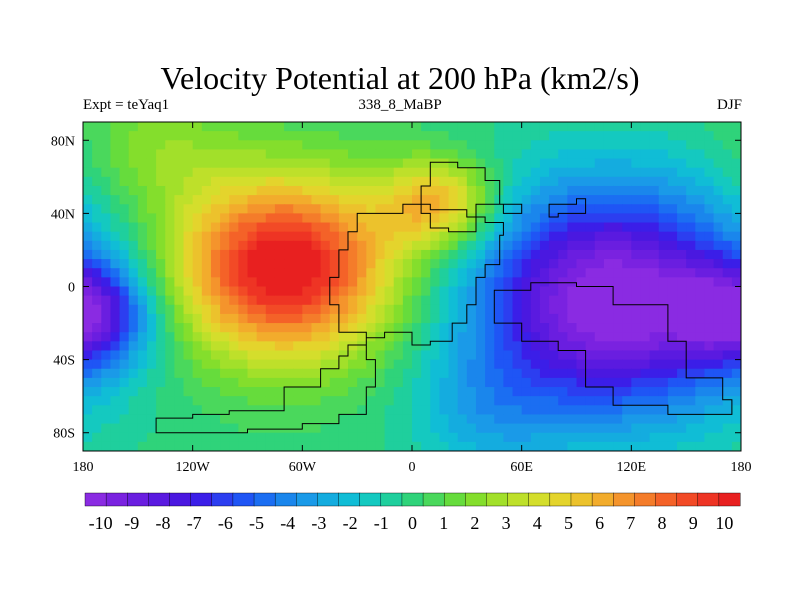 Image resolution: width=800 pixels, height=600 pixels. I want to click on colorbar-swatch, so click(581, 499).